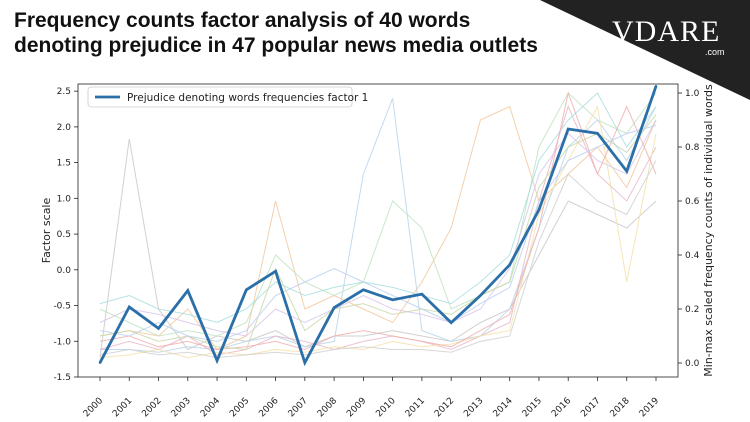 The width and height of the screenshot is (750, 422). I want to click on y-tick-label: 1.5, so click(64, 164).